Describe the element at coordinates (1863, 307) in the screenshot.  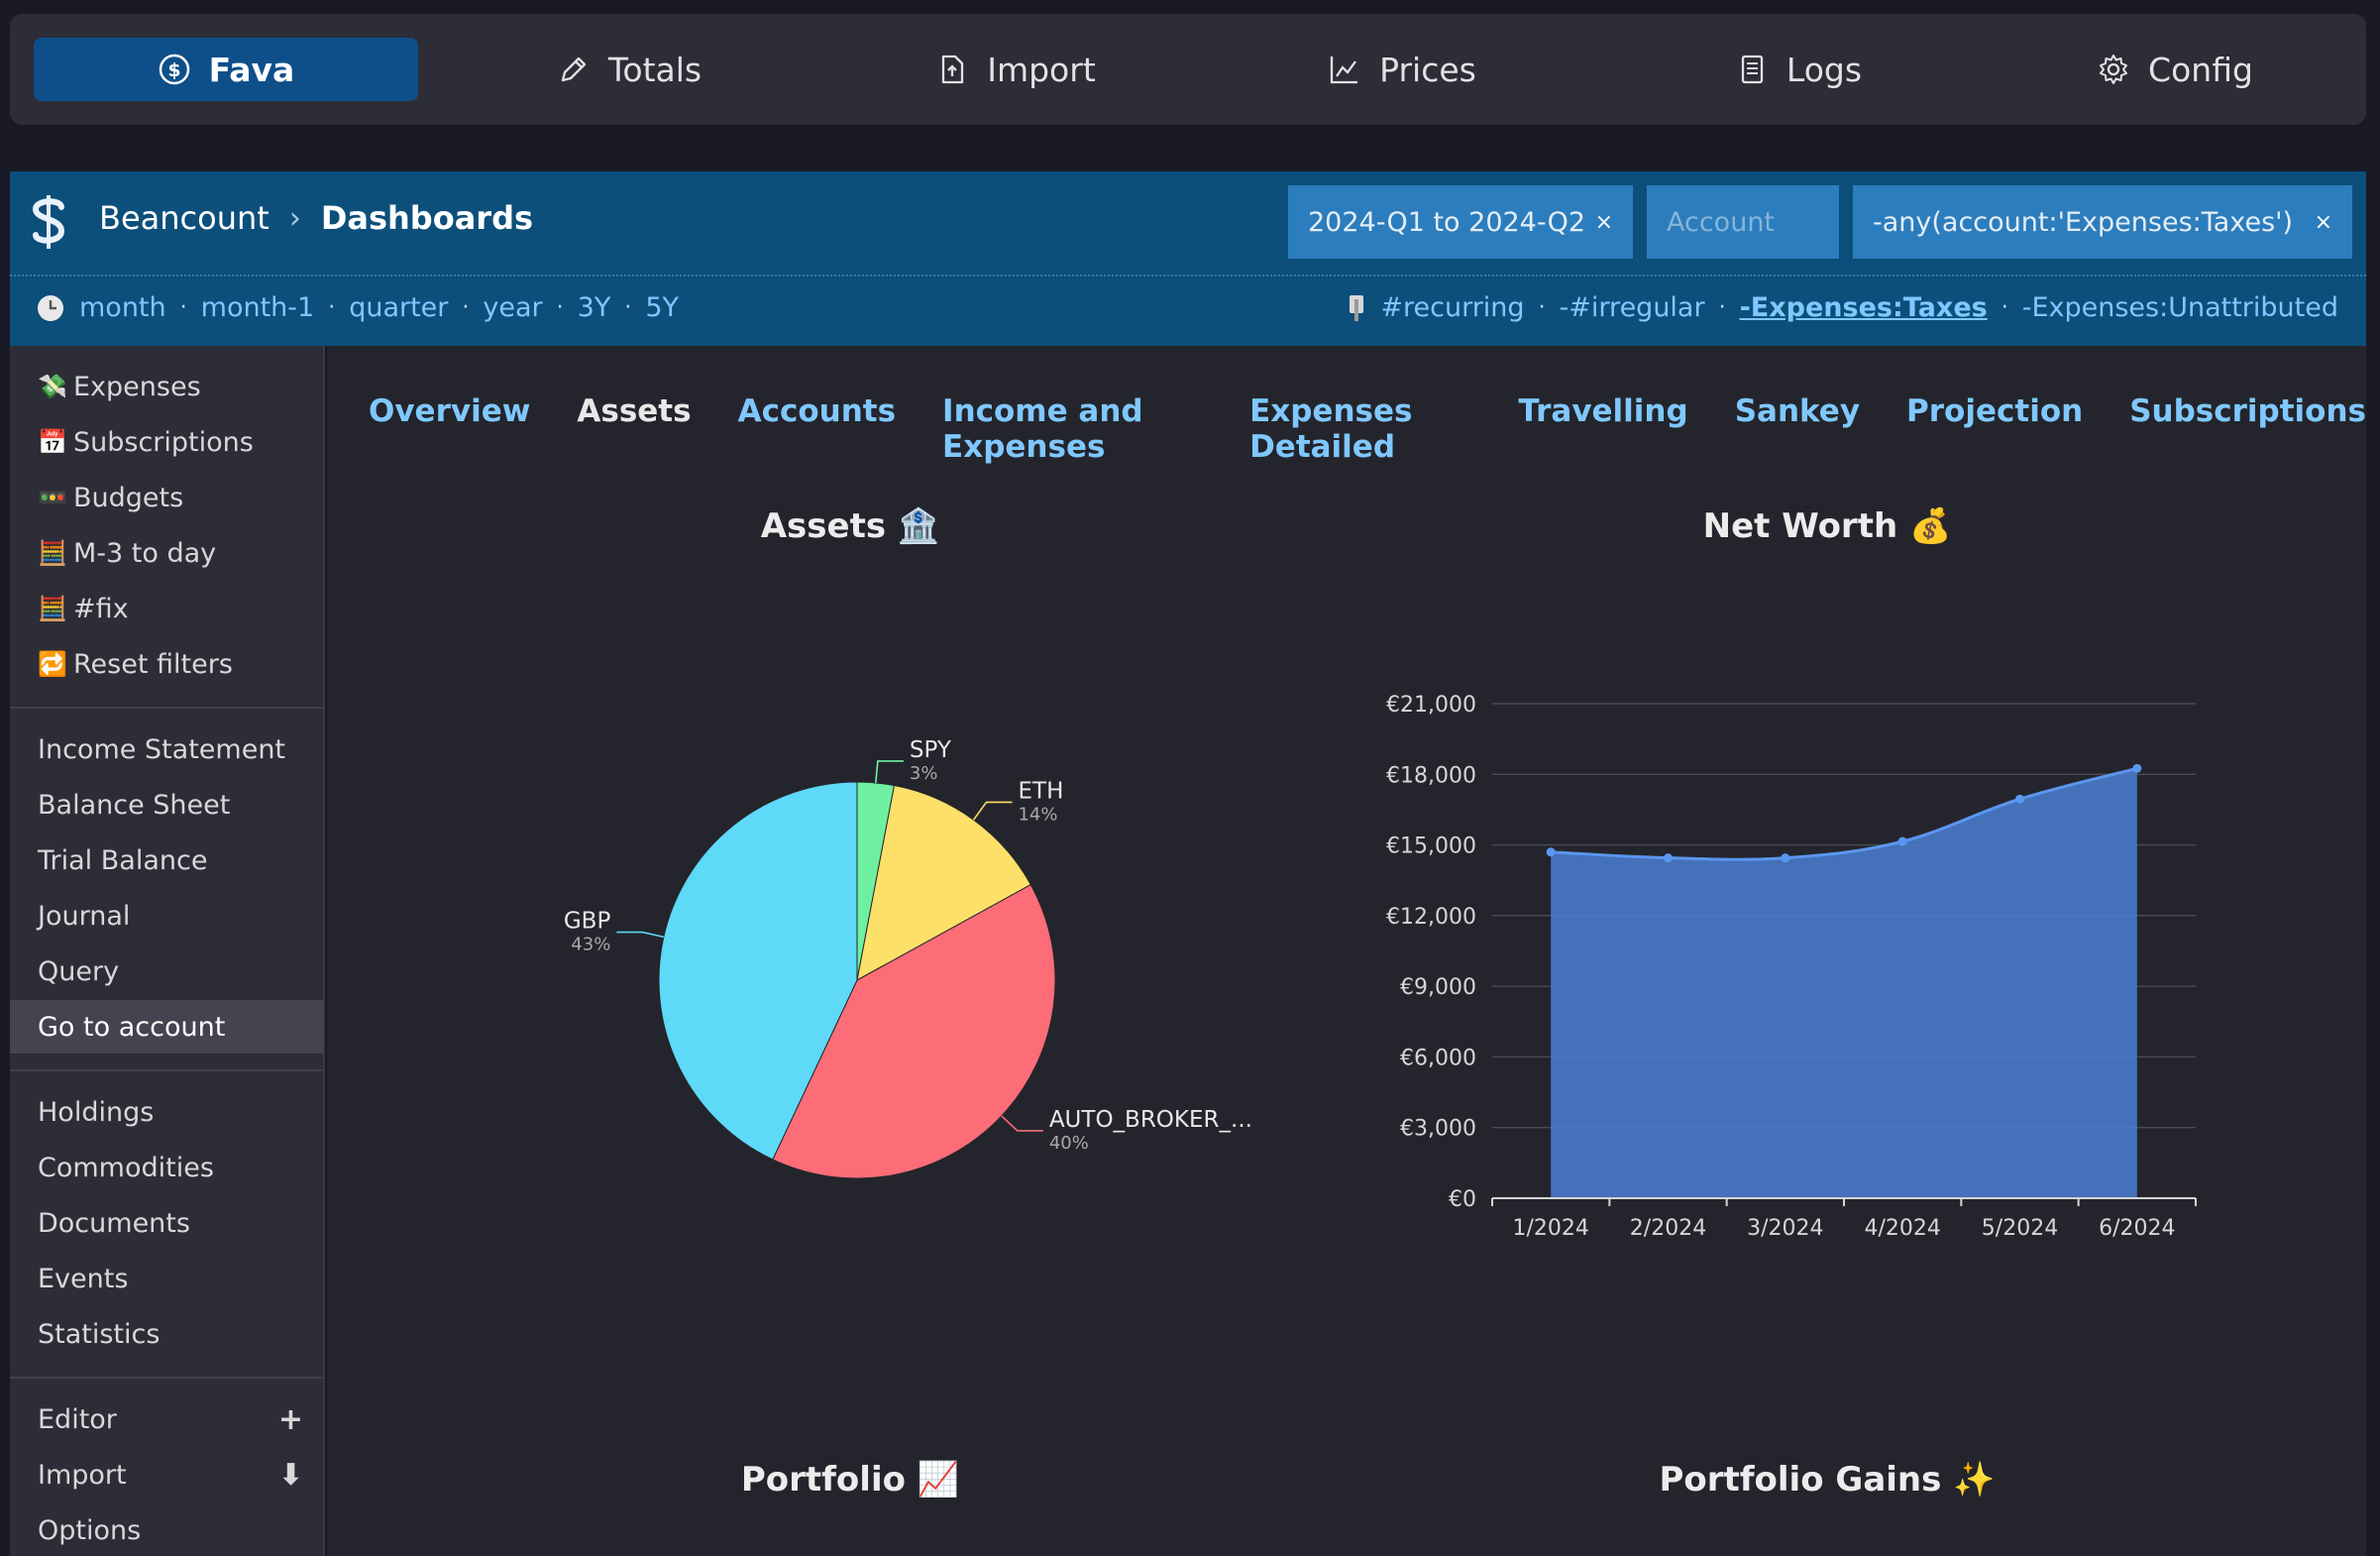
I see `tag-link-expenses-taxes: -Expenses:Taxes` at that location.